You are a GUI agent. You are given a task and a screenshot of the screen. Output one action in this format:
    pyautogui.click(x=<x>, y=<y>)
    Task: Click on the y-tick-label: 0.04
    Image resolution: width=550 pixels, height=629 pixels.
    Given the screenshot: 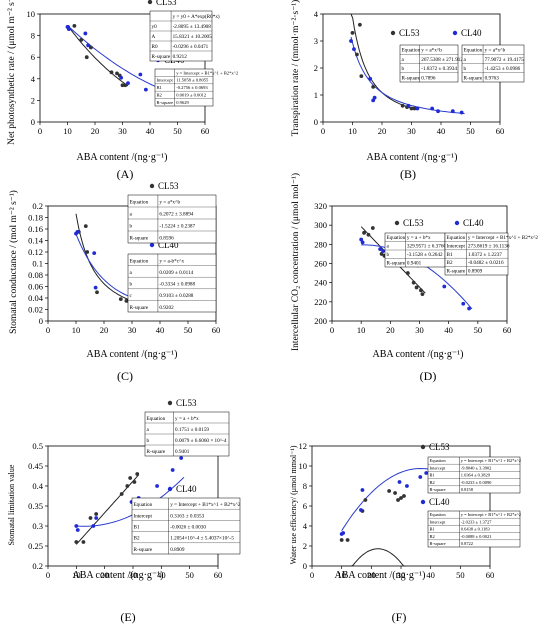 What is the action you would take?
    pyautogui.click(x=36, y=298)
    